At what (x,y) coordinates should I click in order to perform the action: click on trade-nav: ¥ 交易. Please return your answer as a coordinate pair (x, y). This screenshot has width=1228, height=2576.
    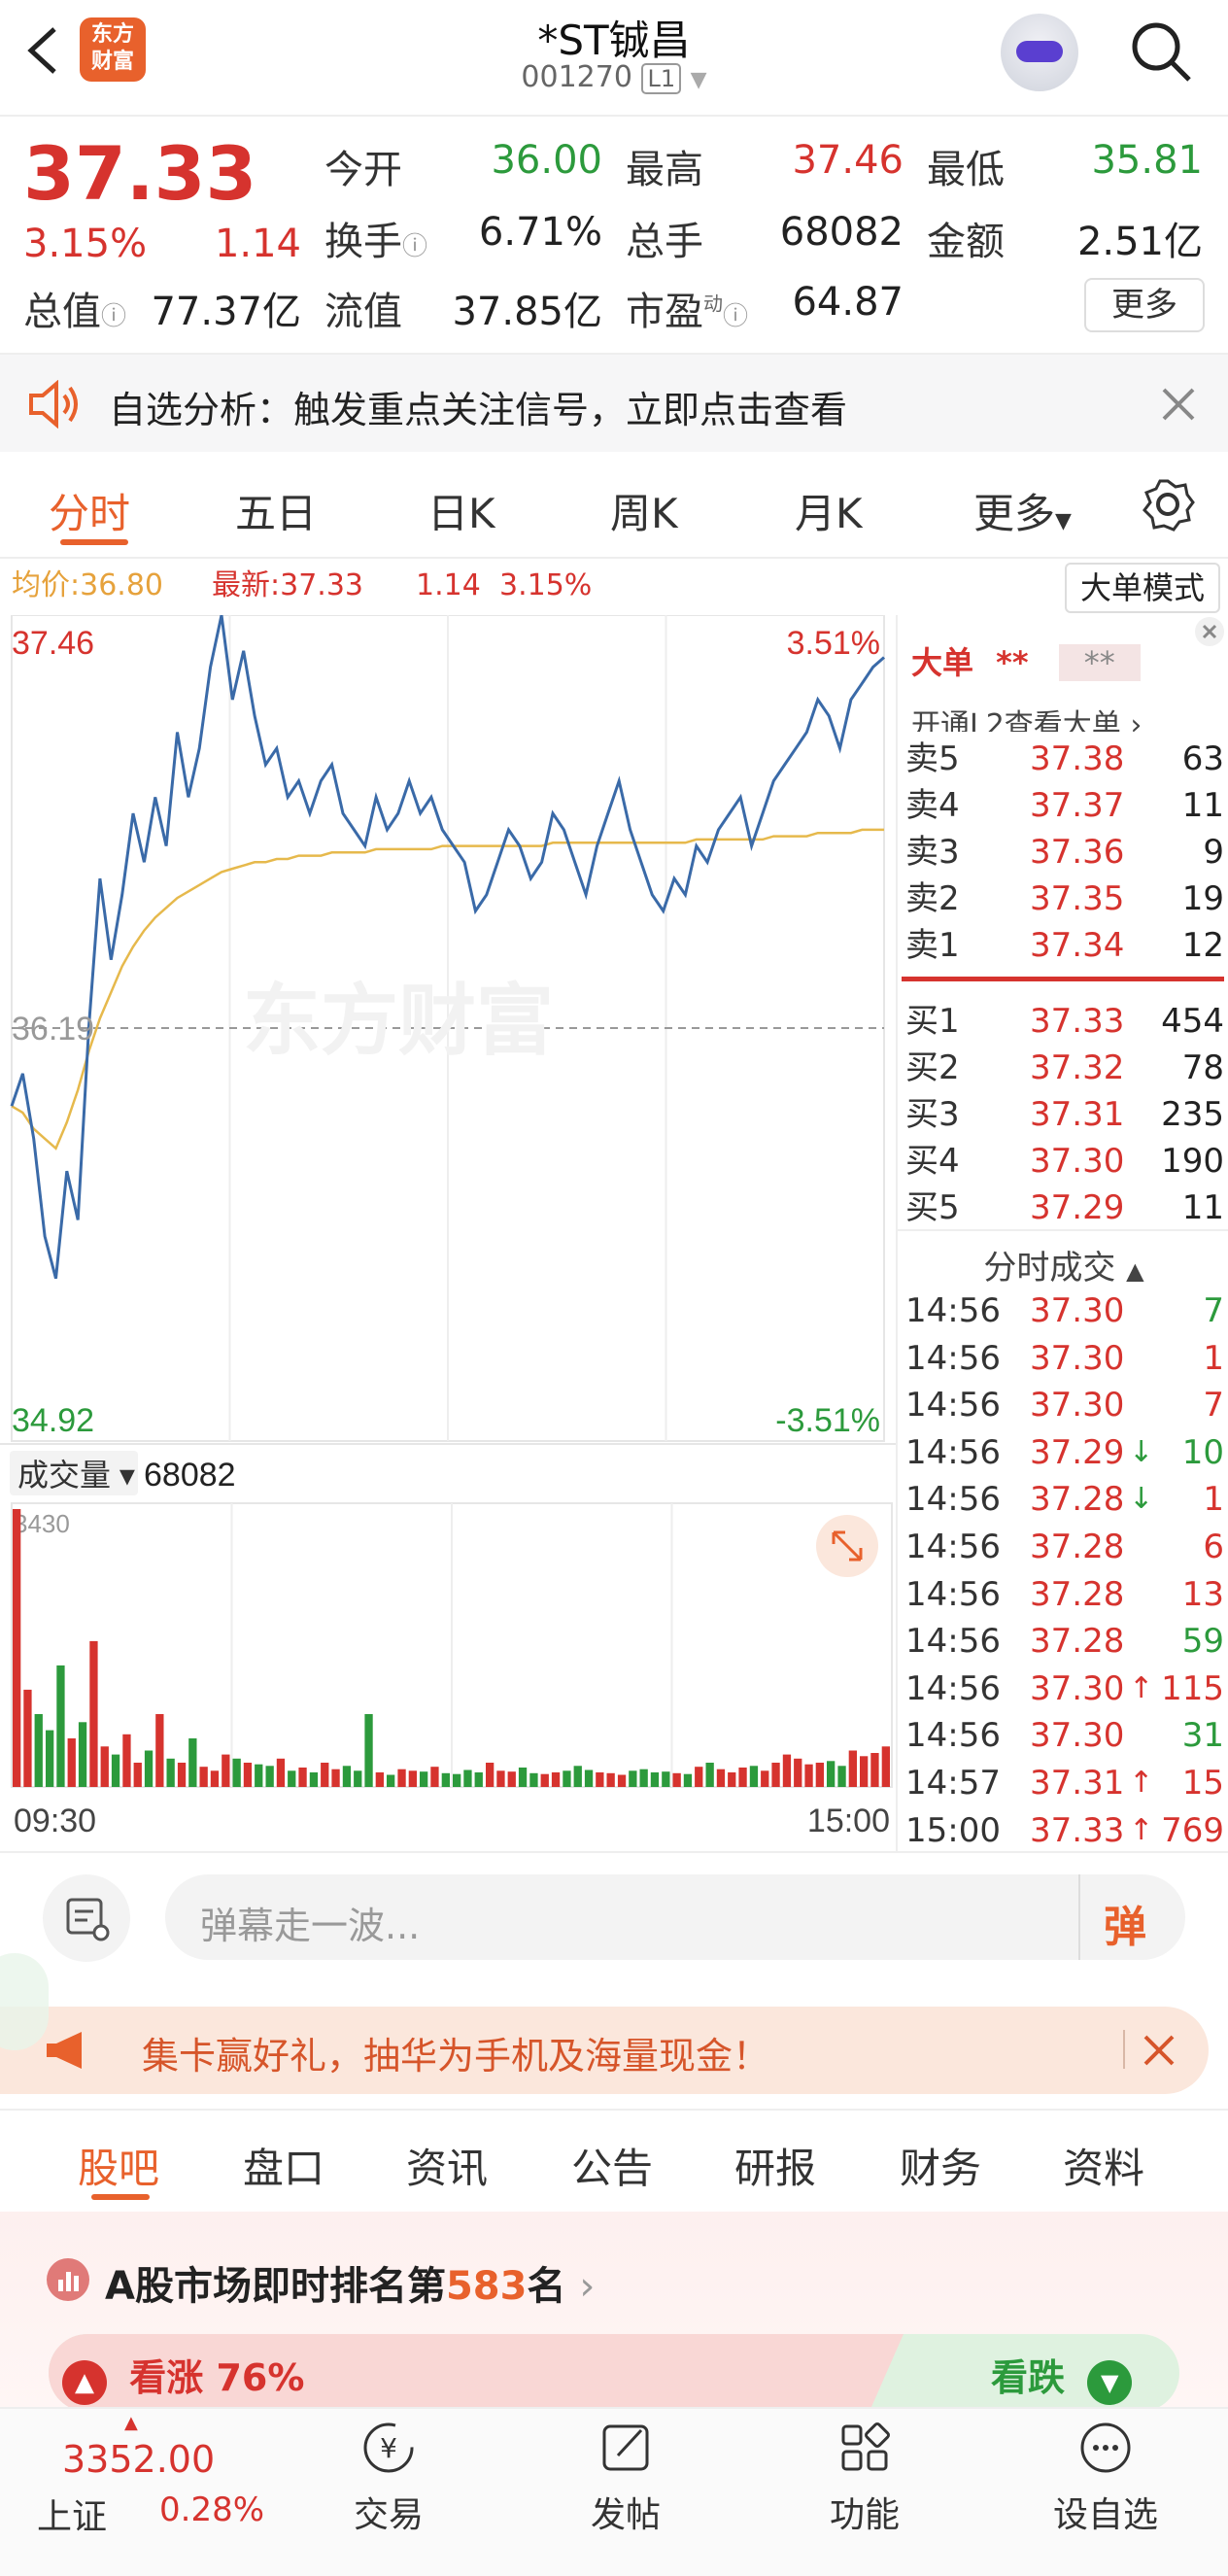
    Looking at the image, I should click on (388, 2478).